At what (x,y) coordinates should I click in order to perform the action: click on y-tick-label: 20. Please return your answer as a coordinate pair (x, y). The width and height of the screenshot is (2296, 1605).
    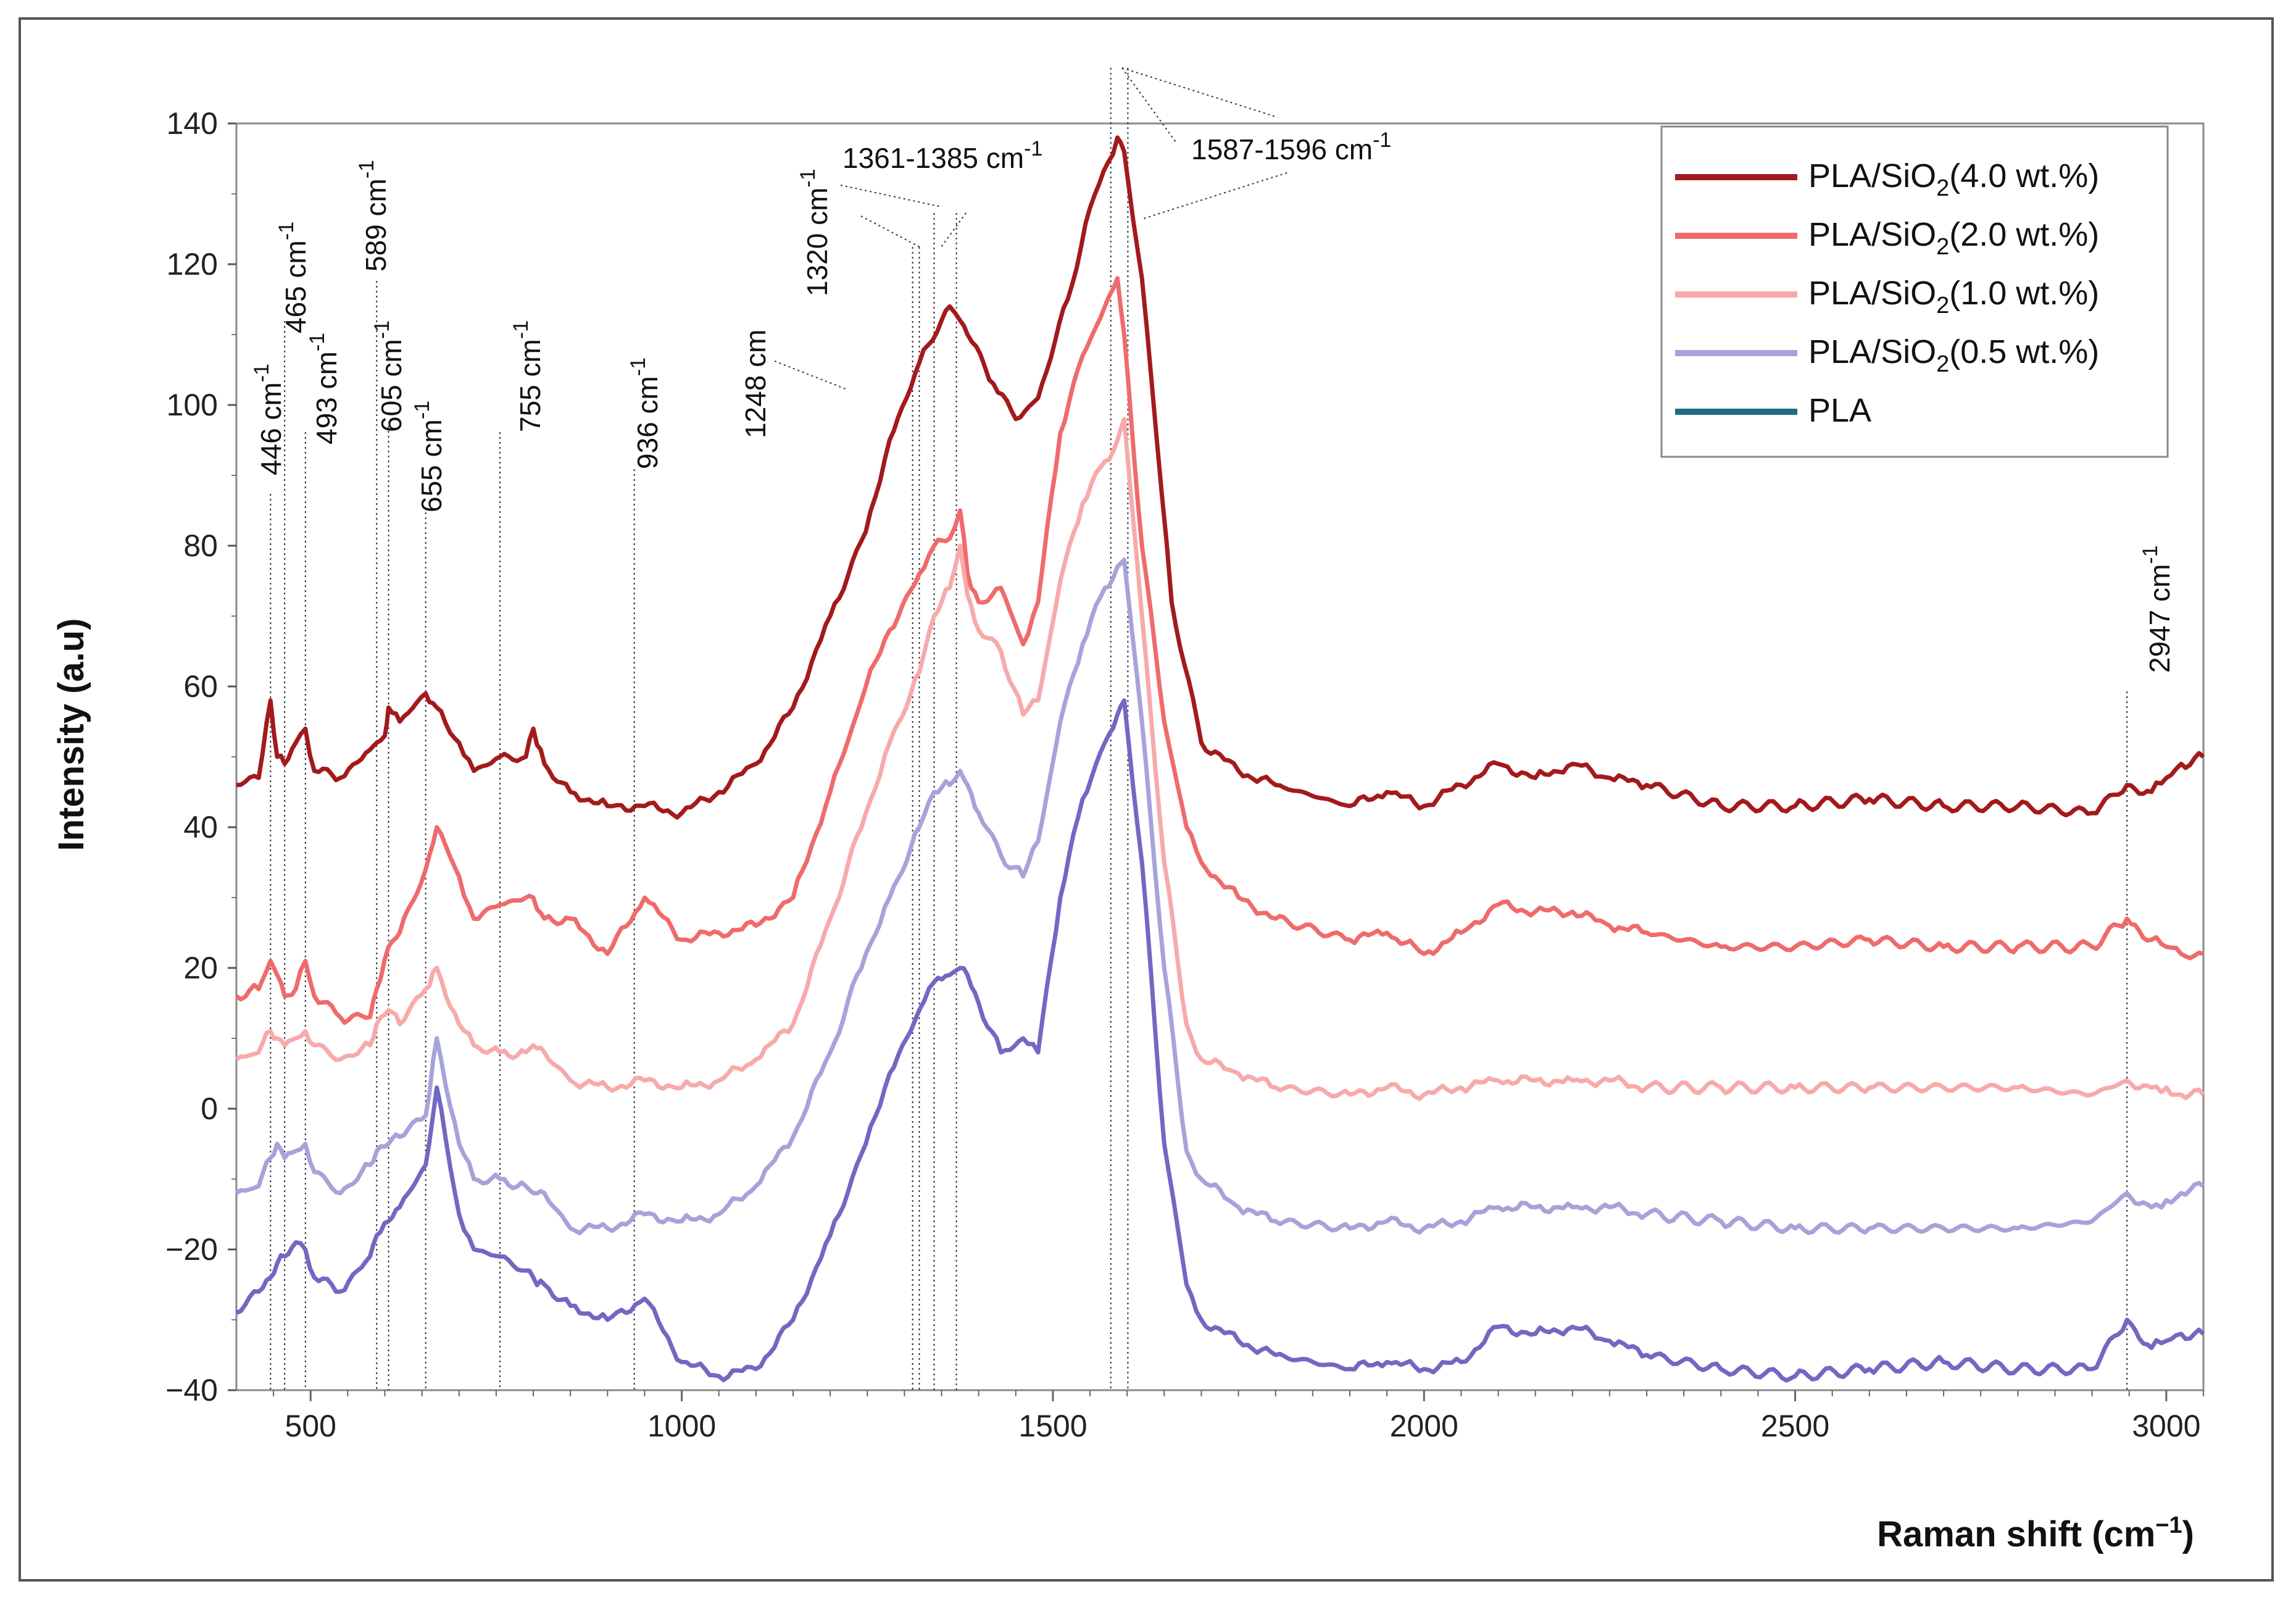
    Looking at the image, I should click on (200, 968).